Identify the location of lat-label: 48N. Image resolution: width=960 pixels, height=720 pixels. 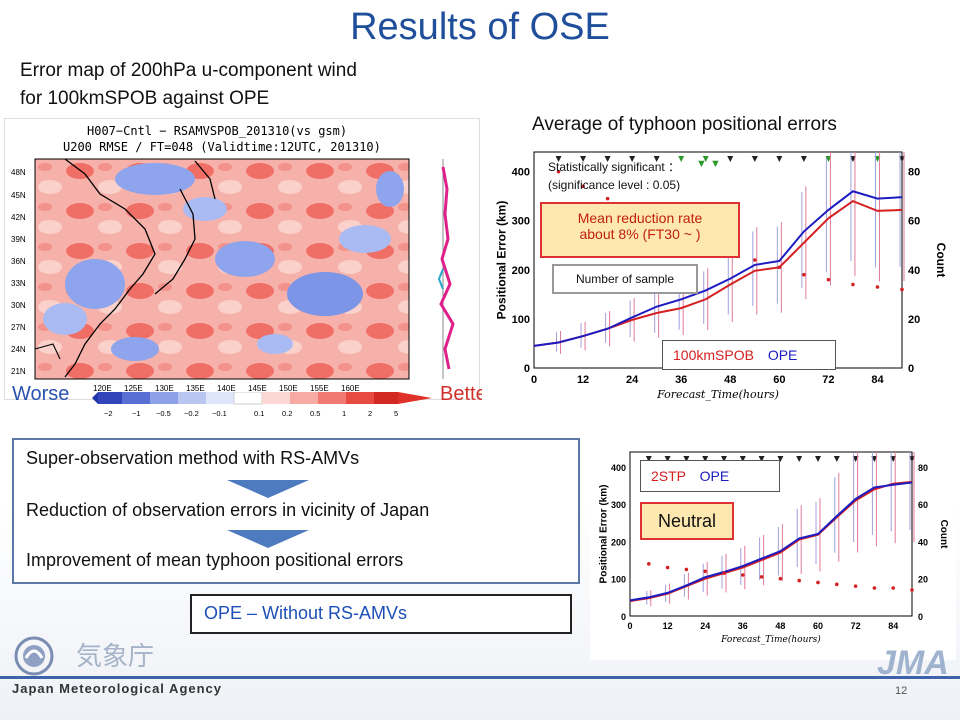
(18, 172).